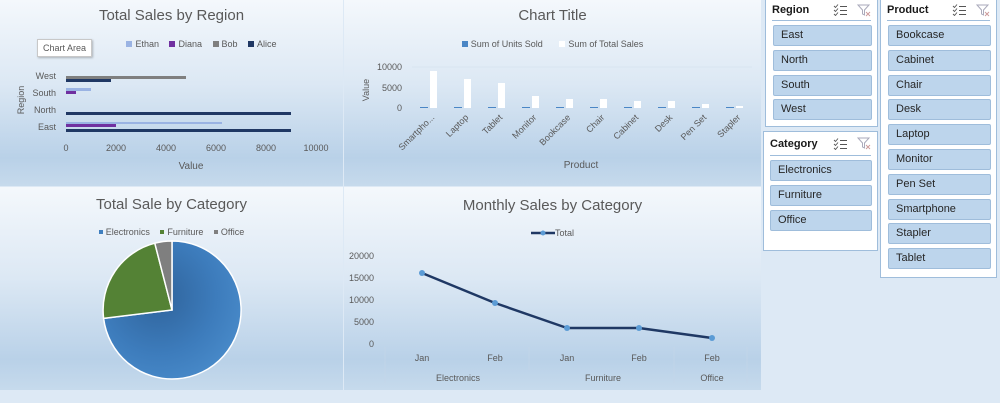  Describe the element at coordinates (939, 184) in the screenshot. I see `slicer-item-pen-set: Pen Set` at that location.